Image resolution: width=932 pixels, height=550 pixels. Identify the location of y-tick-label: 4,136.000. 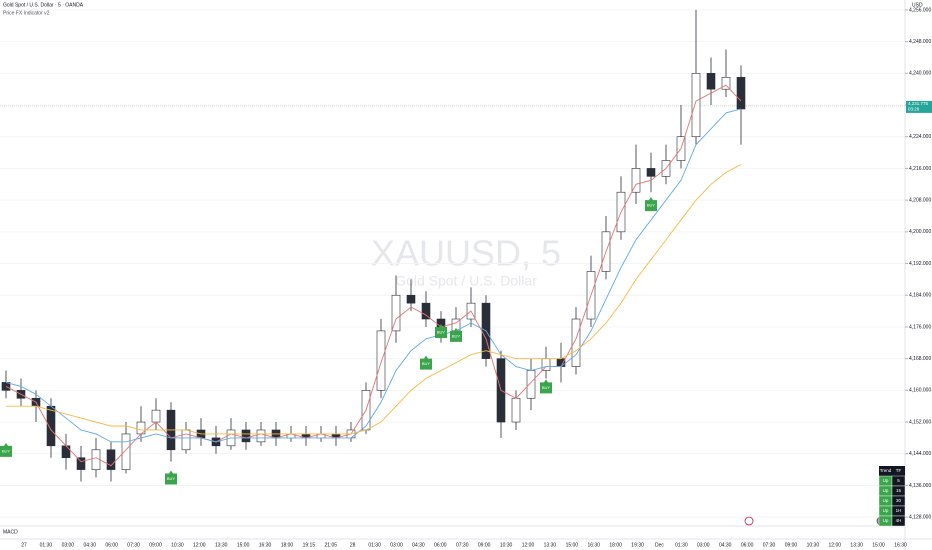
(920, 486).